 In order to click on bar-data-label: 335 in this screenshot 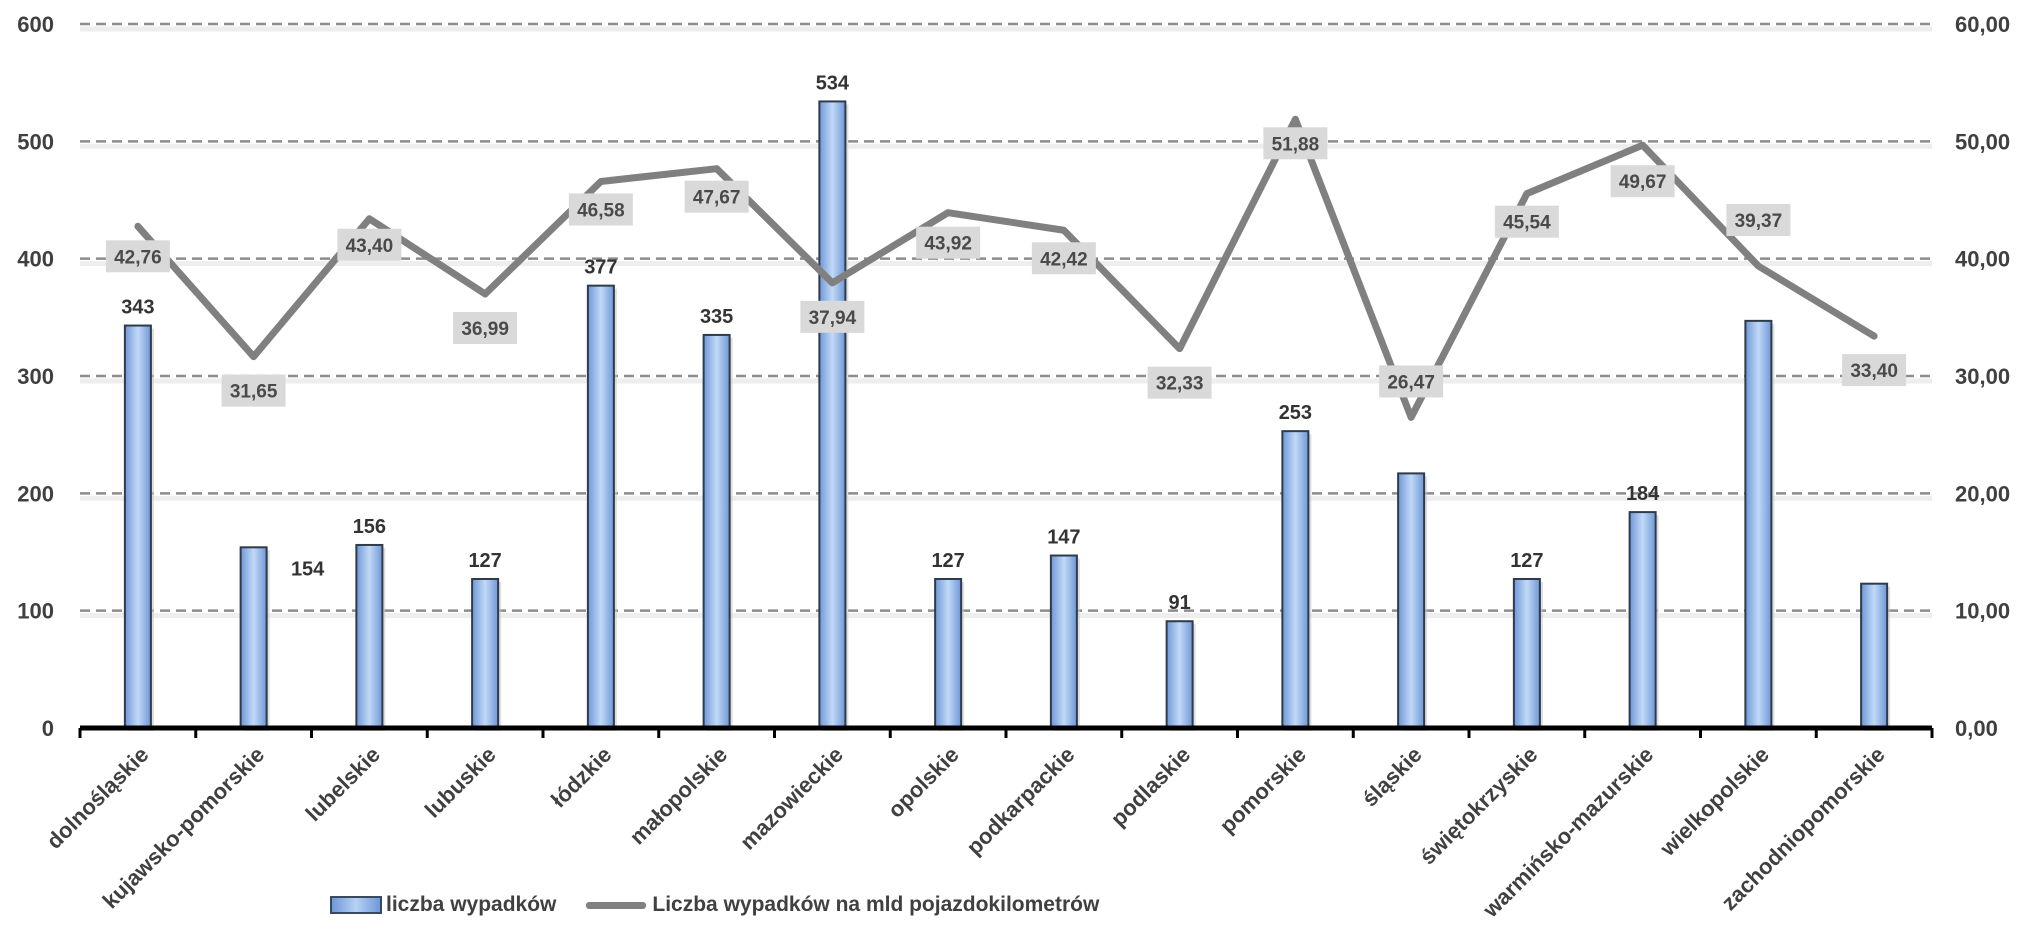, I will do `click(716, 317)`.